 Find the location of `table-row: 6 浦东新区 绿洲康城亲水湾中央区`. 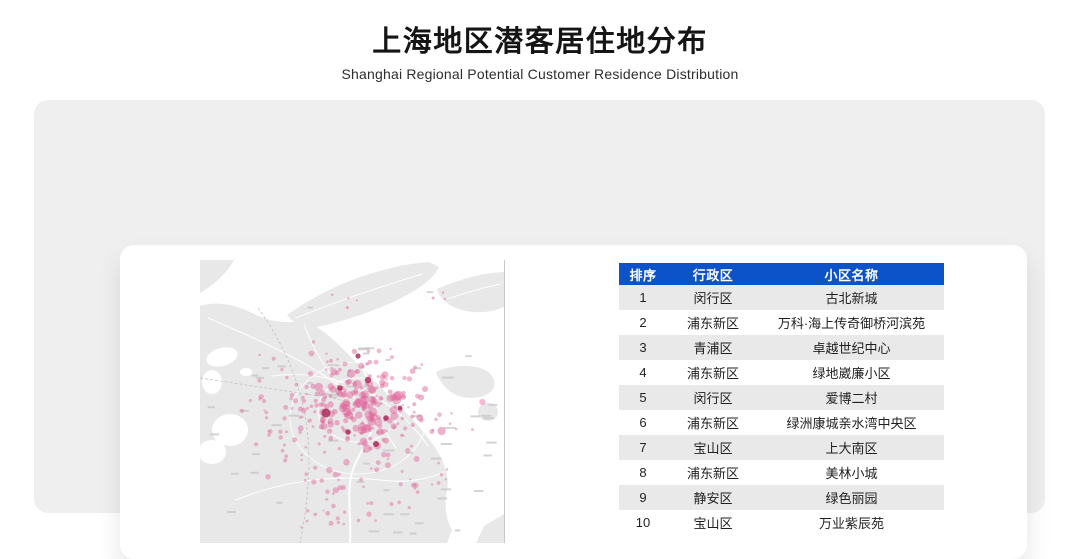

table-row: 6 浦东新区 绿洲康城亲水湾中央区 is located at coordinates (781, 422).